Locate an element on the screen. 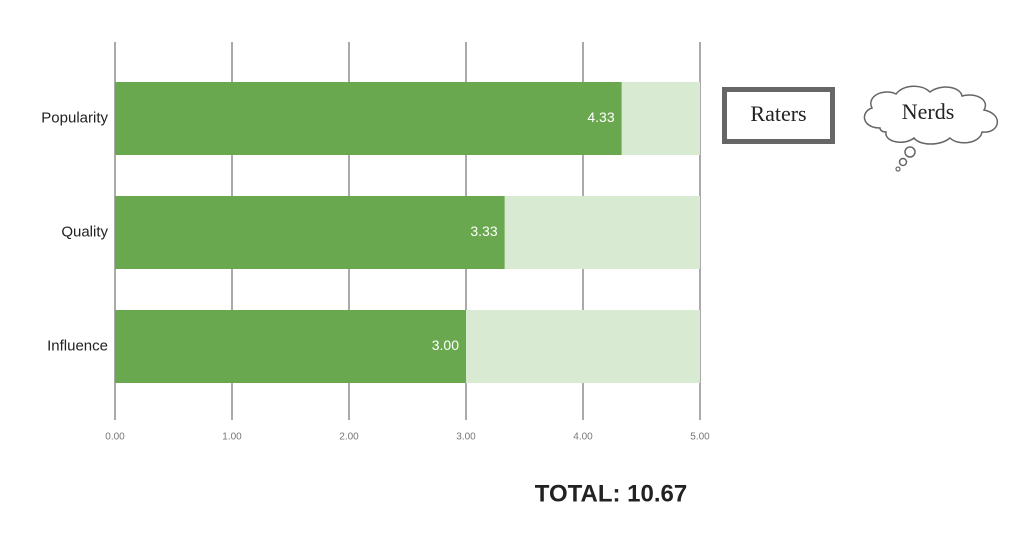  raters-label: Raters is located at coordinates (778, 113).